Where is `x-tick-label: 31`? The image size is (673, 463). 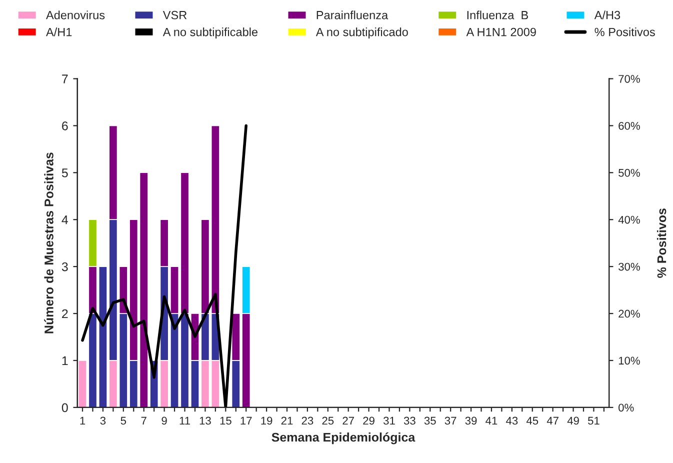
x-tick-label: 31 is located at coordinates (389, 420).